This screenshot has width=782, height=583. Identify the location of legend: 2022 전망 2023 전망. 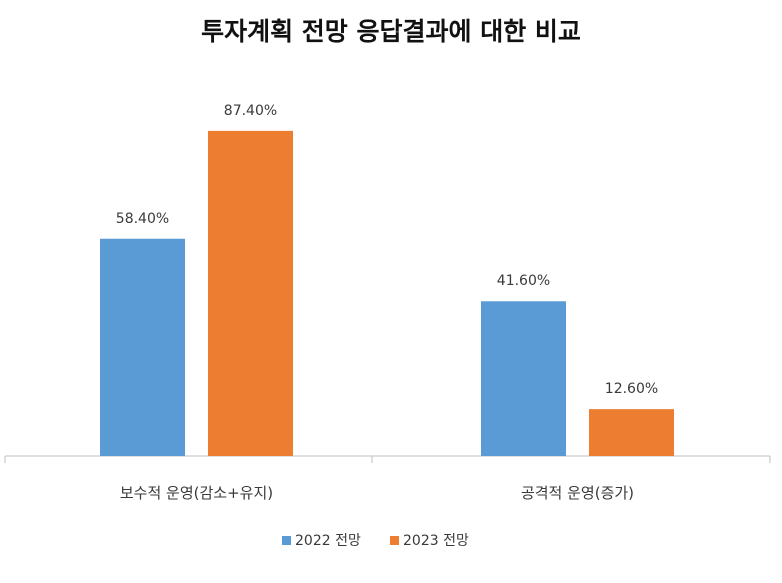
(375, 541).